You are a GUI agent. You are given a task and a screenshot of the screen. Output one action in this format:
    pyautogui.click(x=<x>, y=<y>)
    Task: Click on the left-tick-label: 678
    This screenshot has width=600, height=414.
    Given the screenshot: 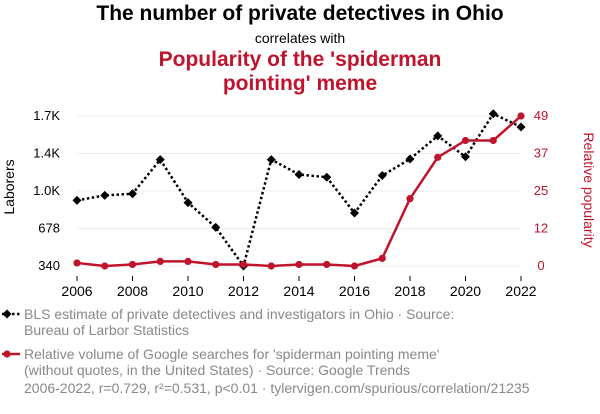 What is the action you would take?
    pyautogui.click(x=49, y=228)
    